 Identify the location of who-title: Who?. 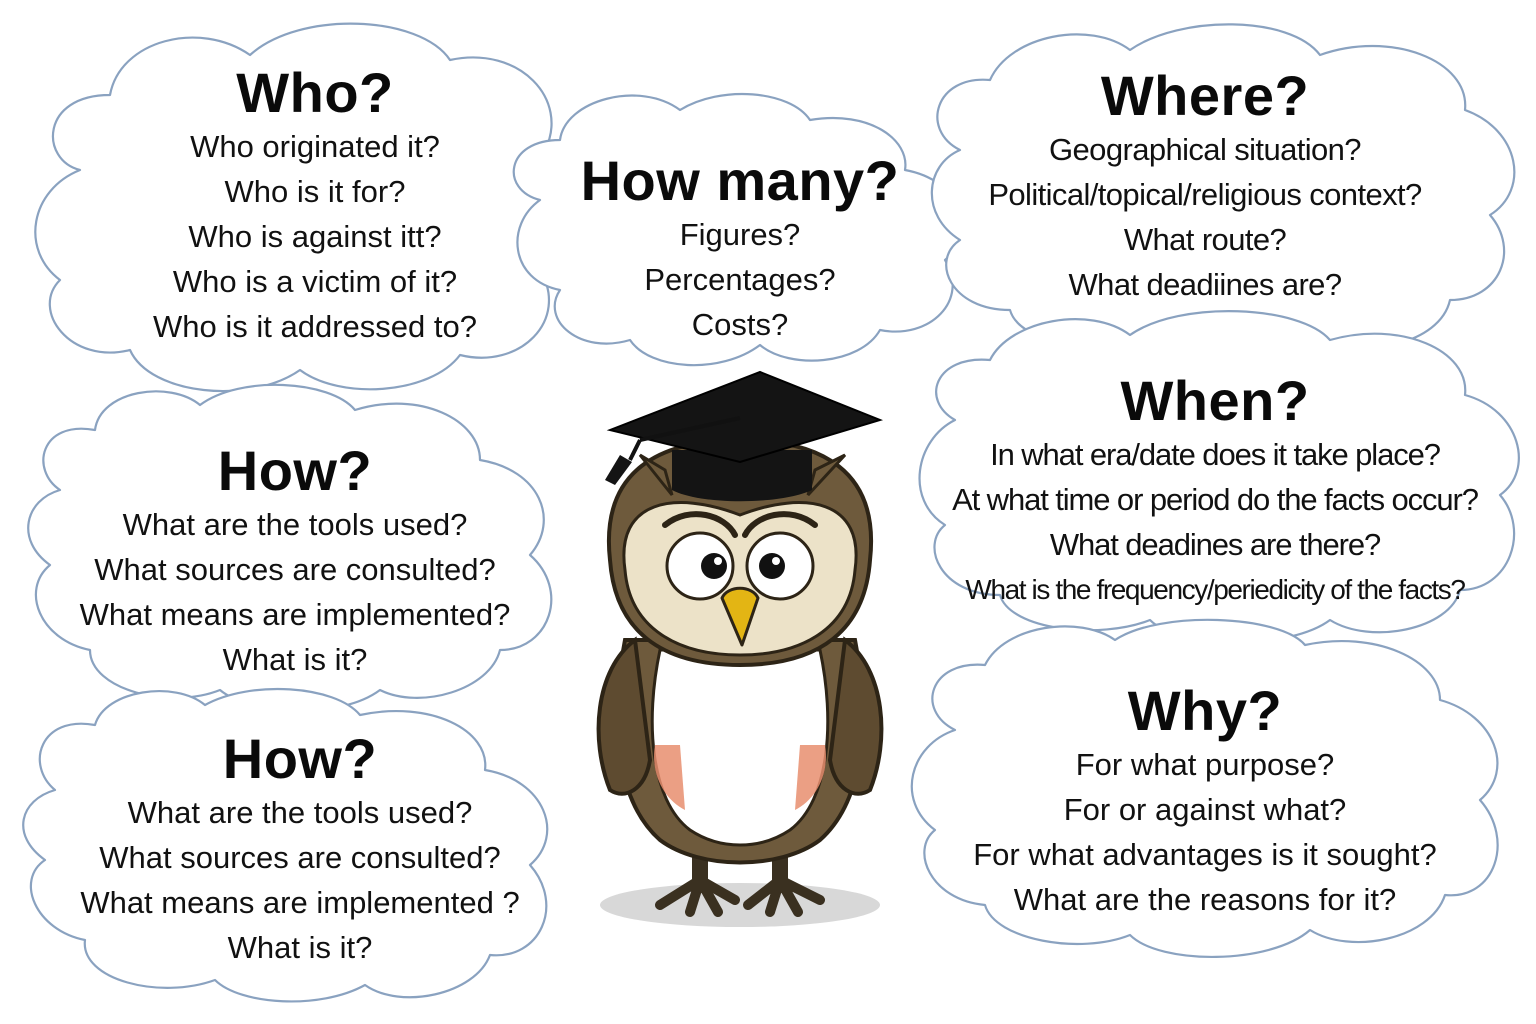
(315, 92).